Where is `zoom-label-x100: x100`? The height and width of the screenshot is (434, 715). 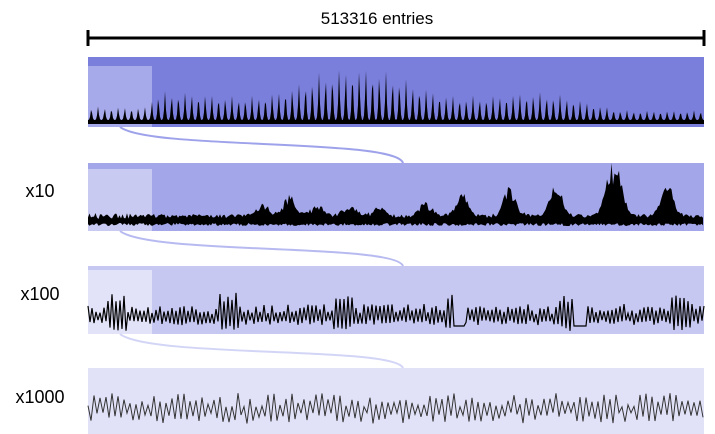 zoom-label-x100: x100 is located at coordinates (39, 294).